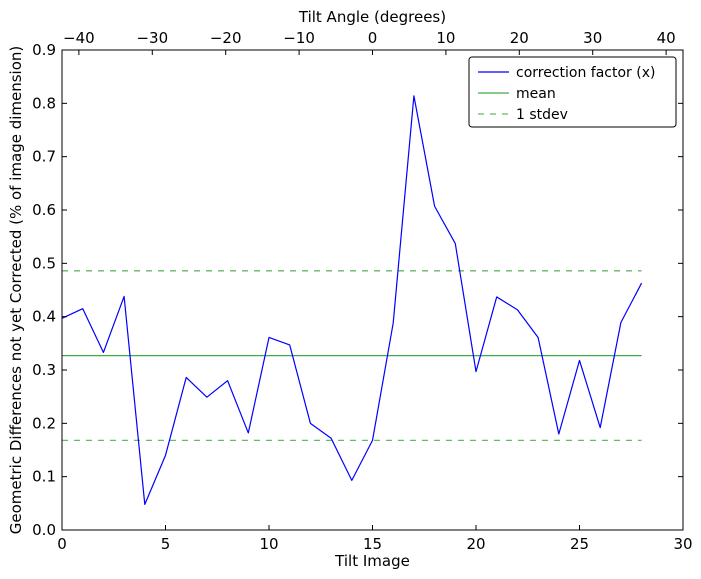 Image resolution: width=701 pixels, height=579 pixels. I want to click on top-x-tick-label: 30, so click(592, 38).